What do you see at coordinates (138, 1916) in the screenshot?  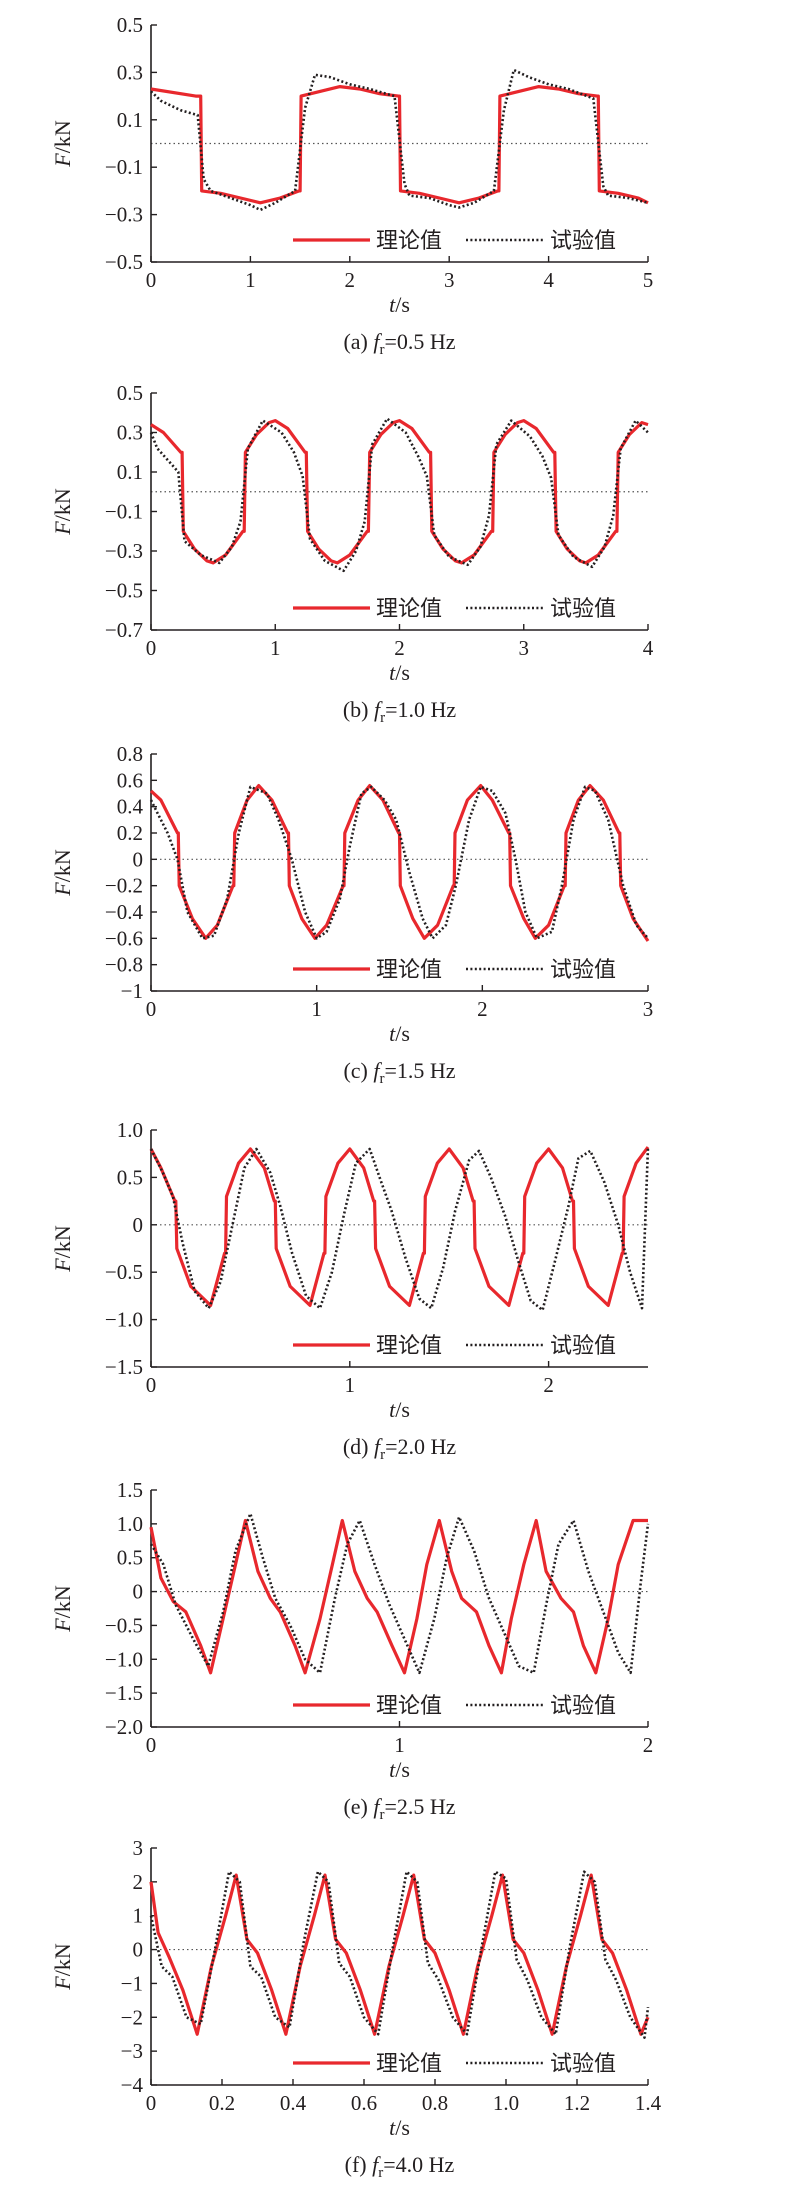 I see `y-tick-label: 1` at bounding box center [138, 1916].